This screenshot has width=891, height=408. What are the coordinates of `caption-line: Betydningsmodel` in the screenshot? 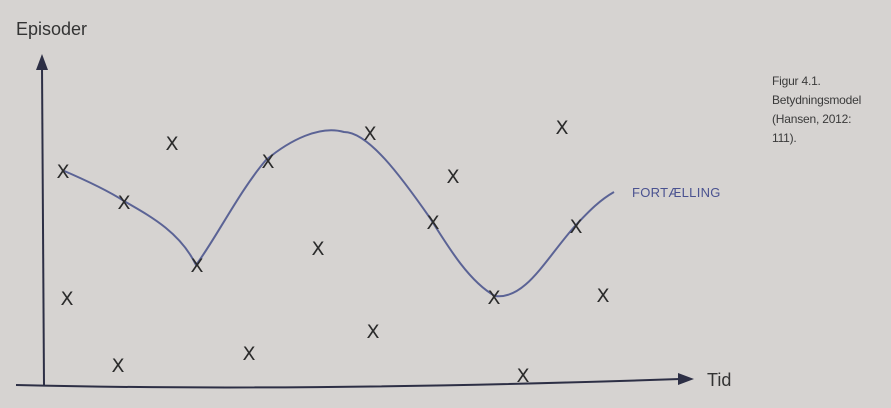 It's located at (817, 100).